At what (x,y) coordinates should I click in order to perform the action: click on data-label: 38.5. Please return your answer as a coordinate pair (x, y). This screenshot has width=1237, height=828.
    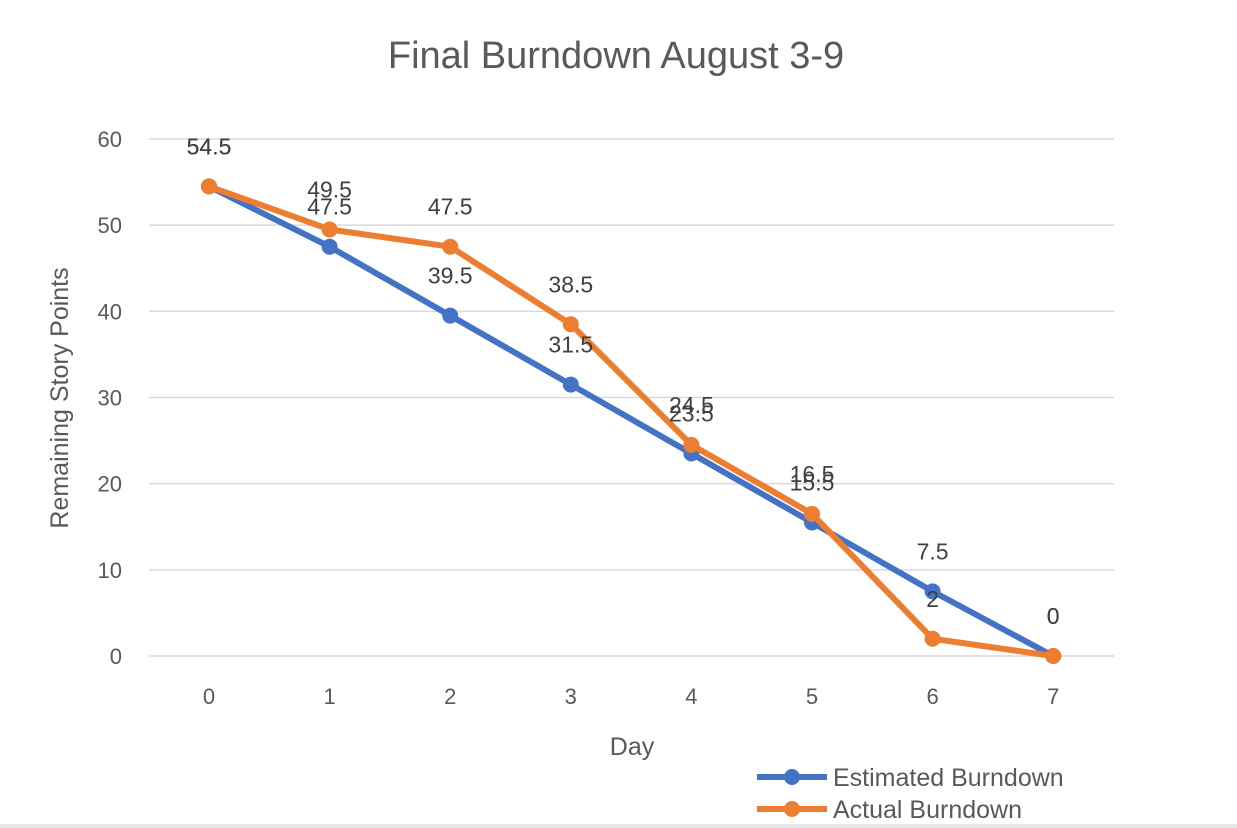
    Looking at the image, I should click on (570, 284).